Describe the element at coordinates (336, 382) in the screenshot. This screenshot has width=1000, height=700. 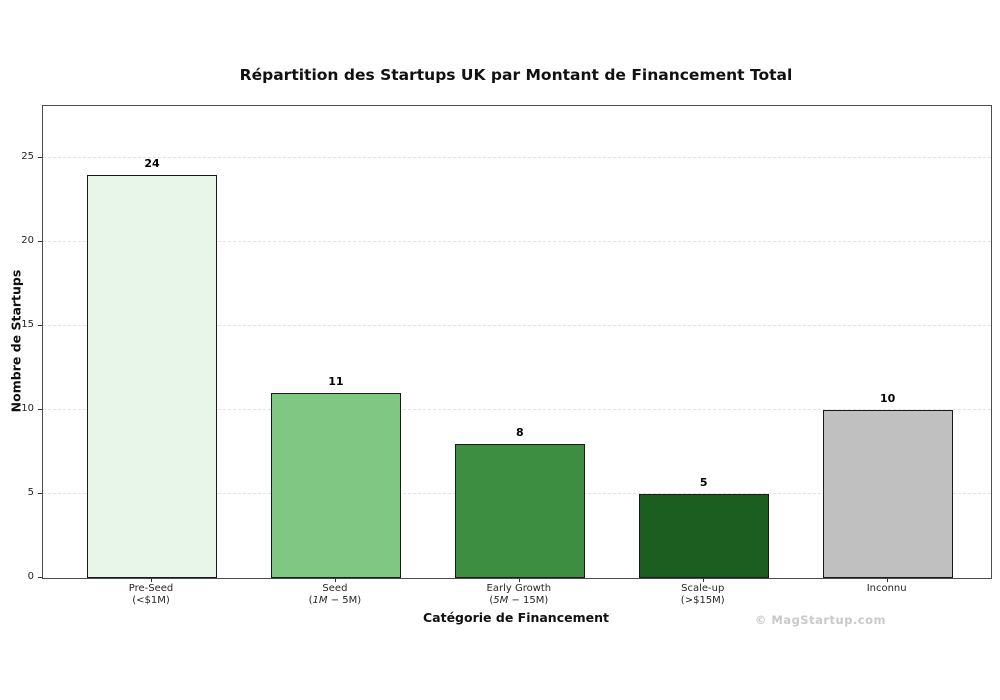
I see `bar-value-label: 11` at that location.